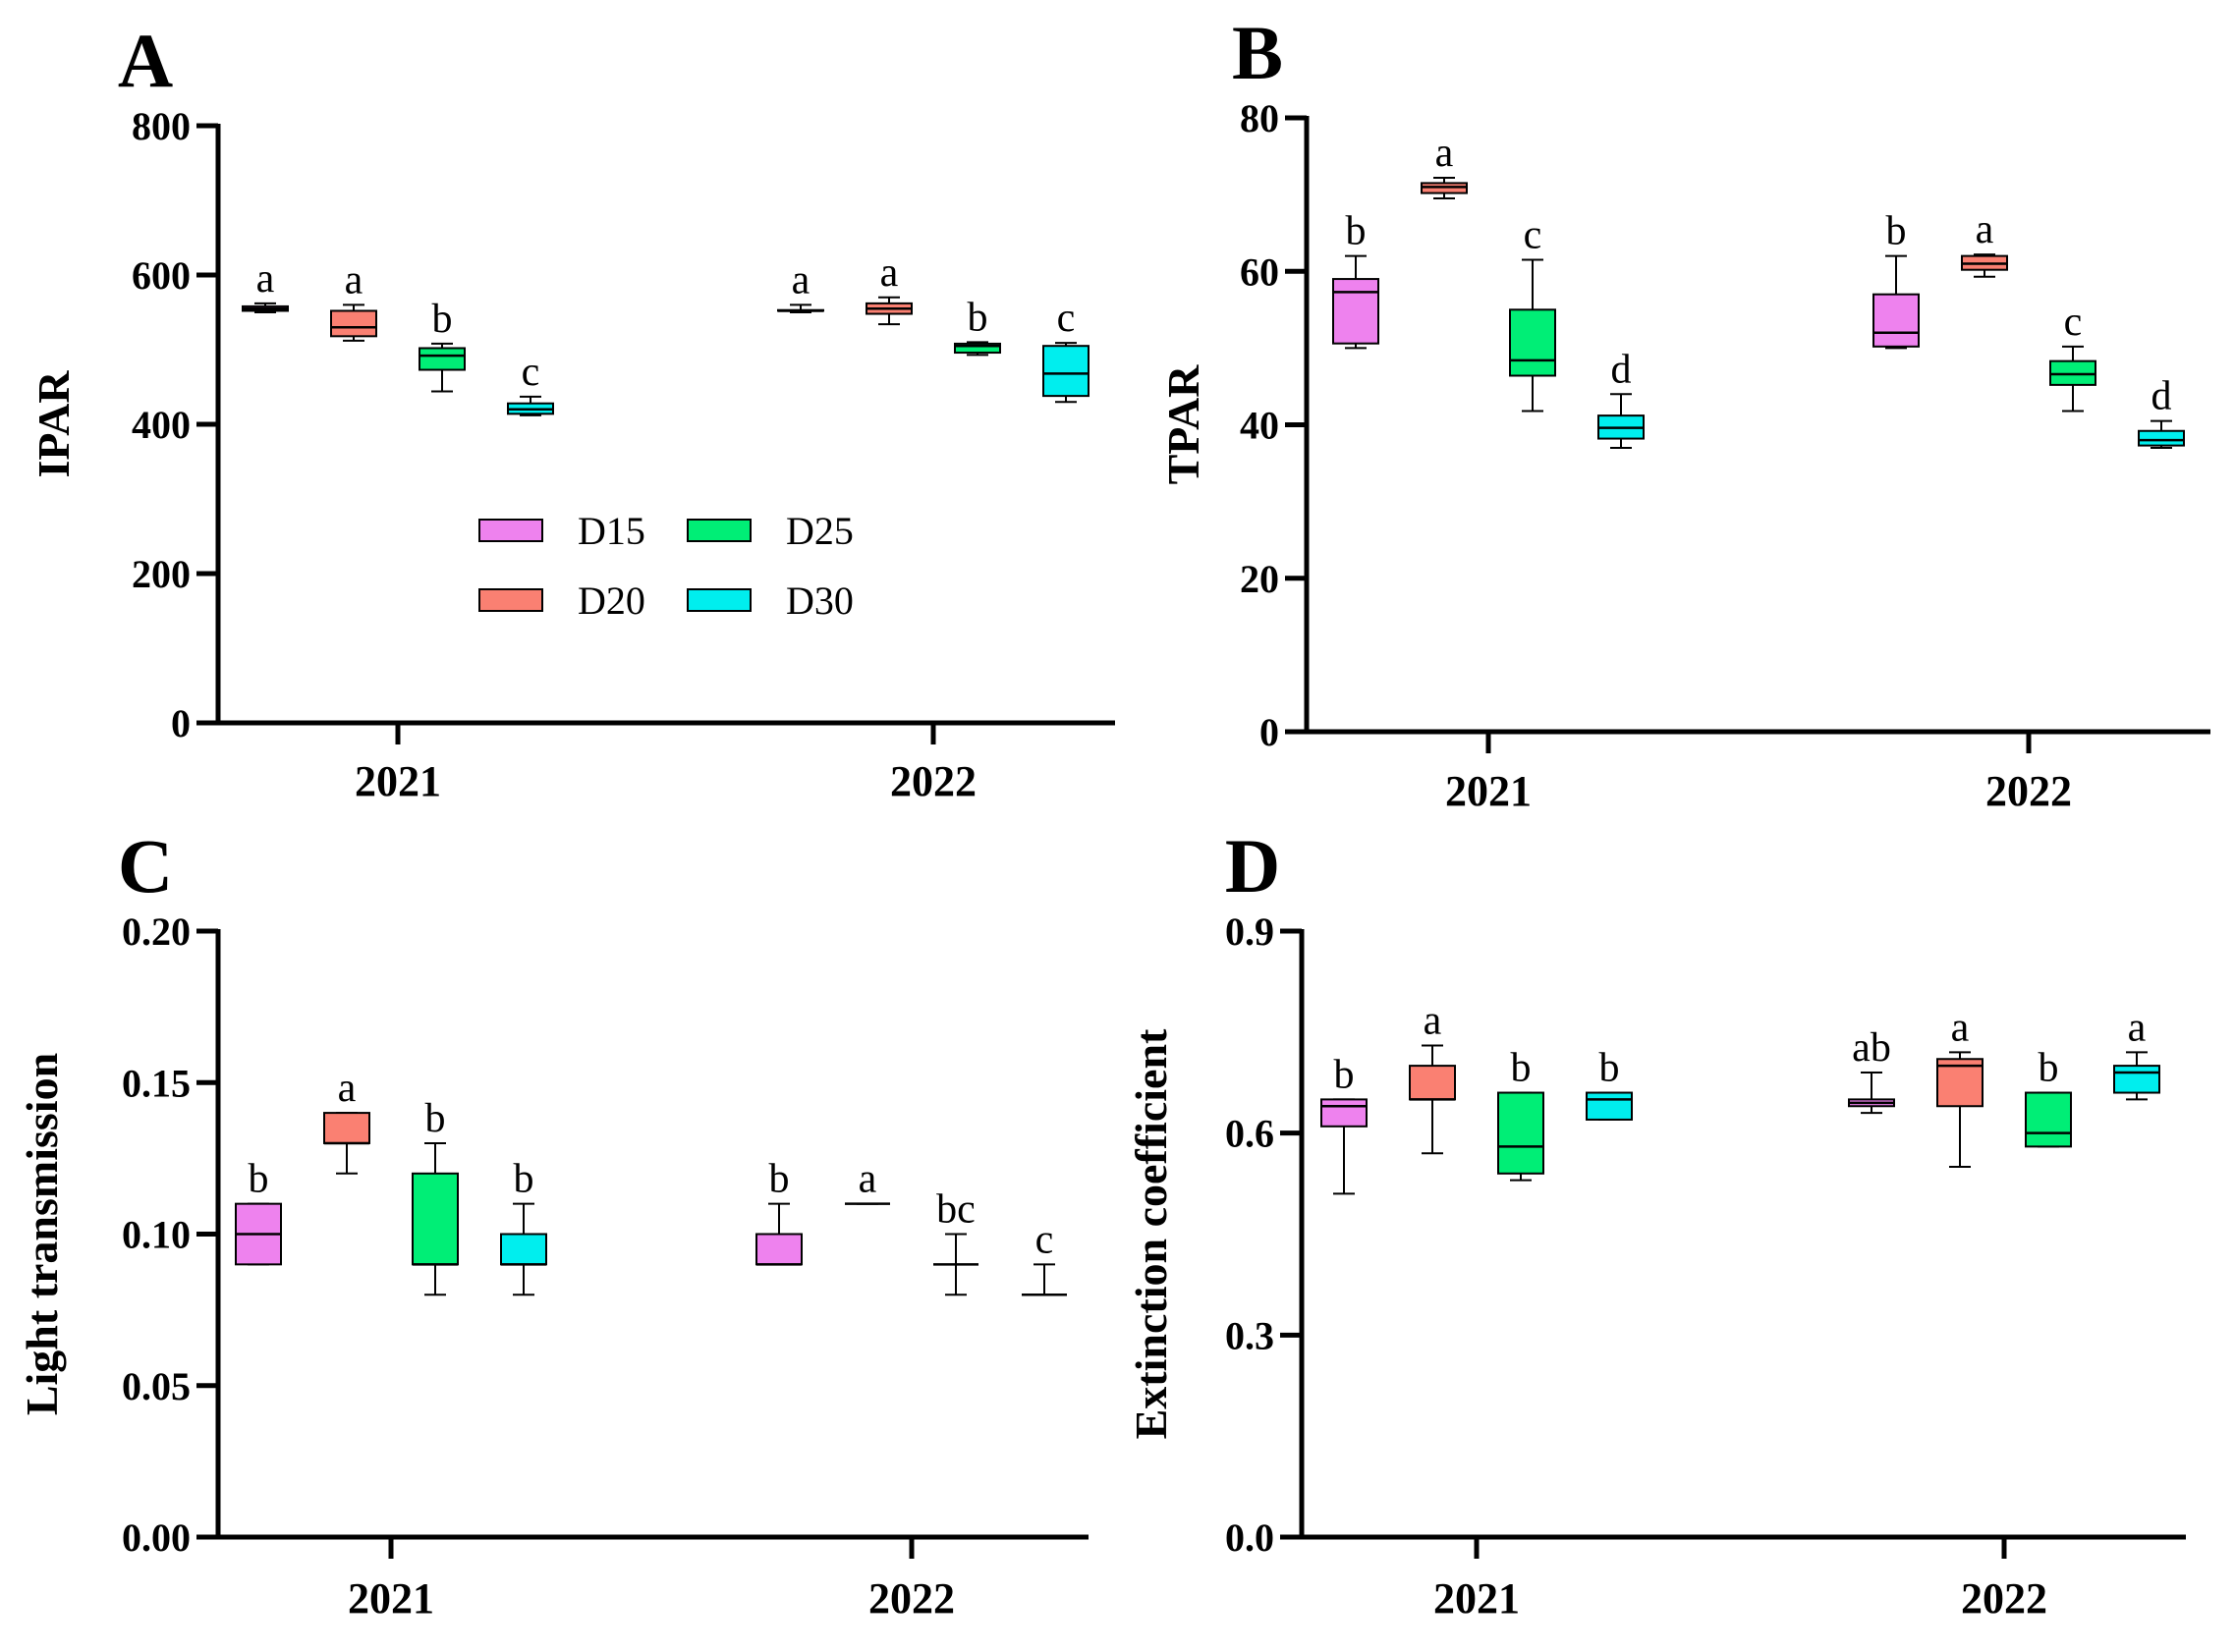  Describe the element at coordinates (2136, 1053) in the screenshot. I see `box-D30-2022: a` at that location.